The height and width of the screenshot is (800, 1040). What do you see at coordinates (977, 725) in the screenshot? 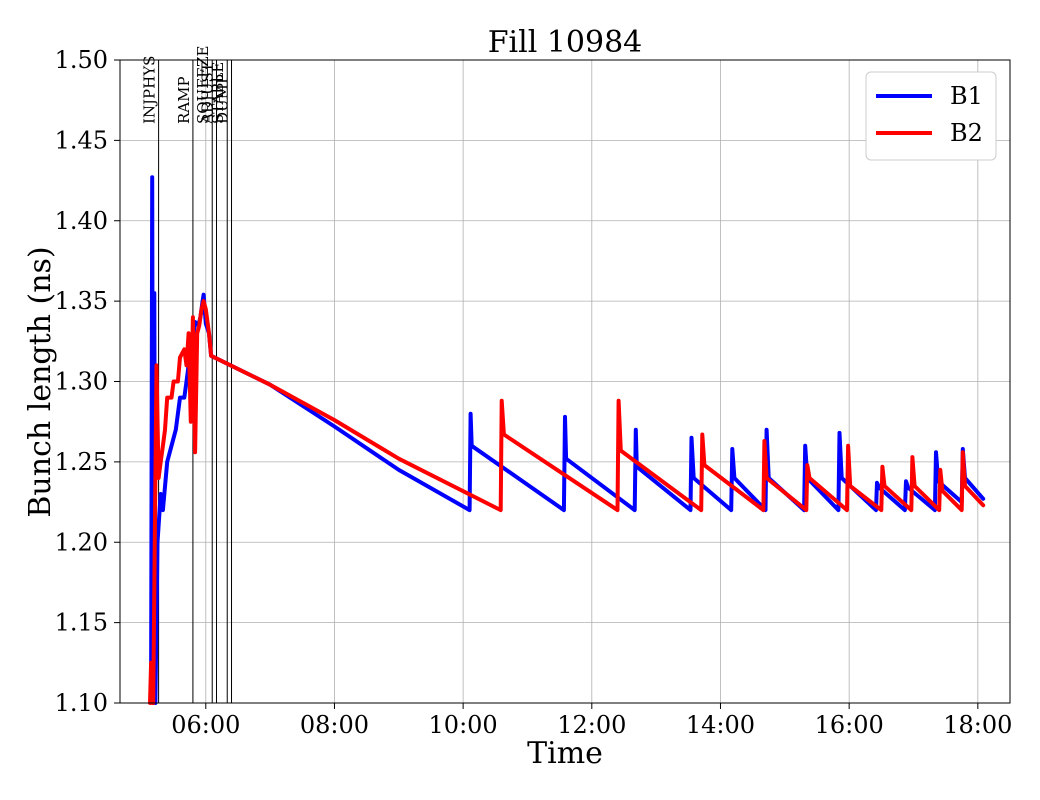
I see `x-tick-label: 18:00` at bounding box center [977, 725].